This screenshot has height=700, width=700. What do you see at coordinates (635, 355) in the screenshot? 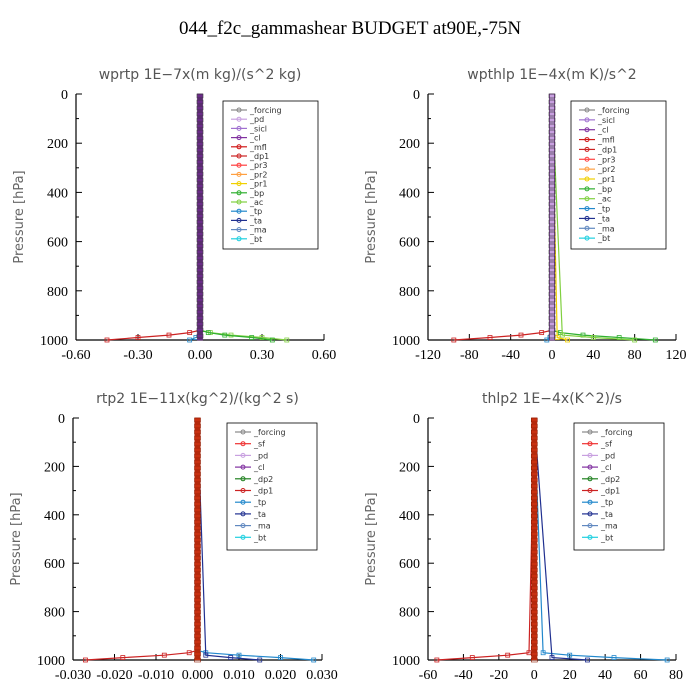
I see `x-tick-label: 80` at bounding box center [635, 355].